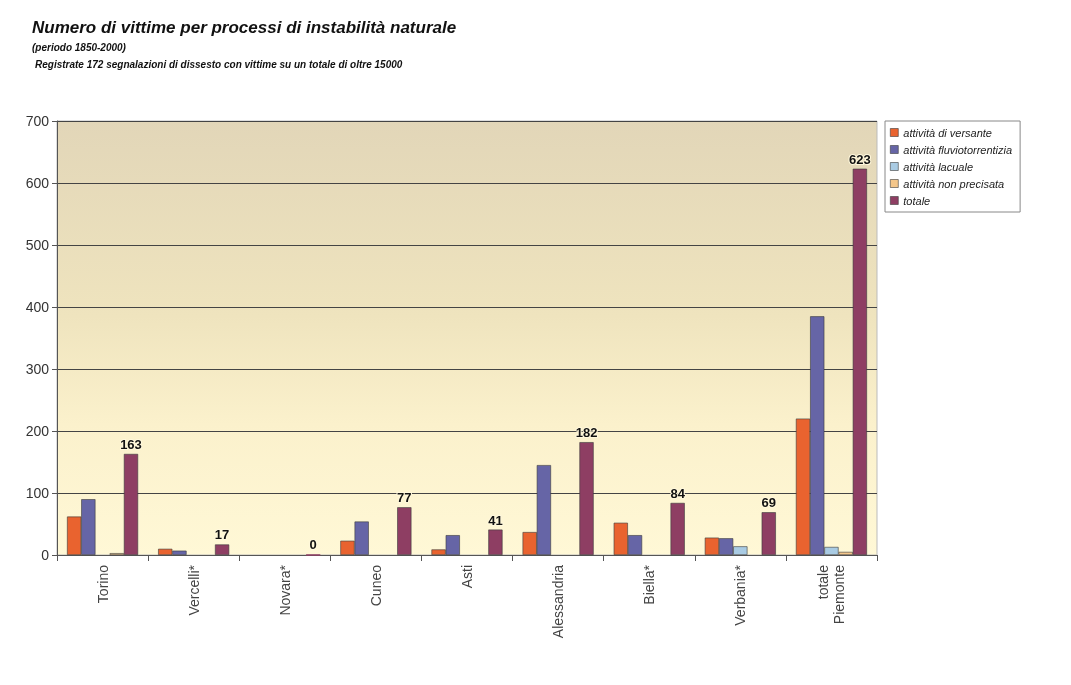 This screenshot has height=685, width=1071. Describe the element at coordinates (219, 64) in the screenshot. I see `text: Registrate 172 segnalazioni di dissesto con vittime su un totale di oltre 15000` at that location.